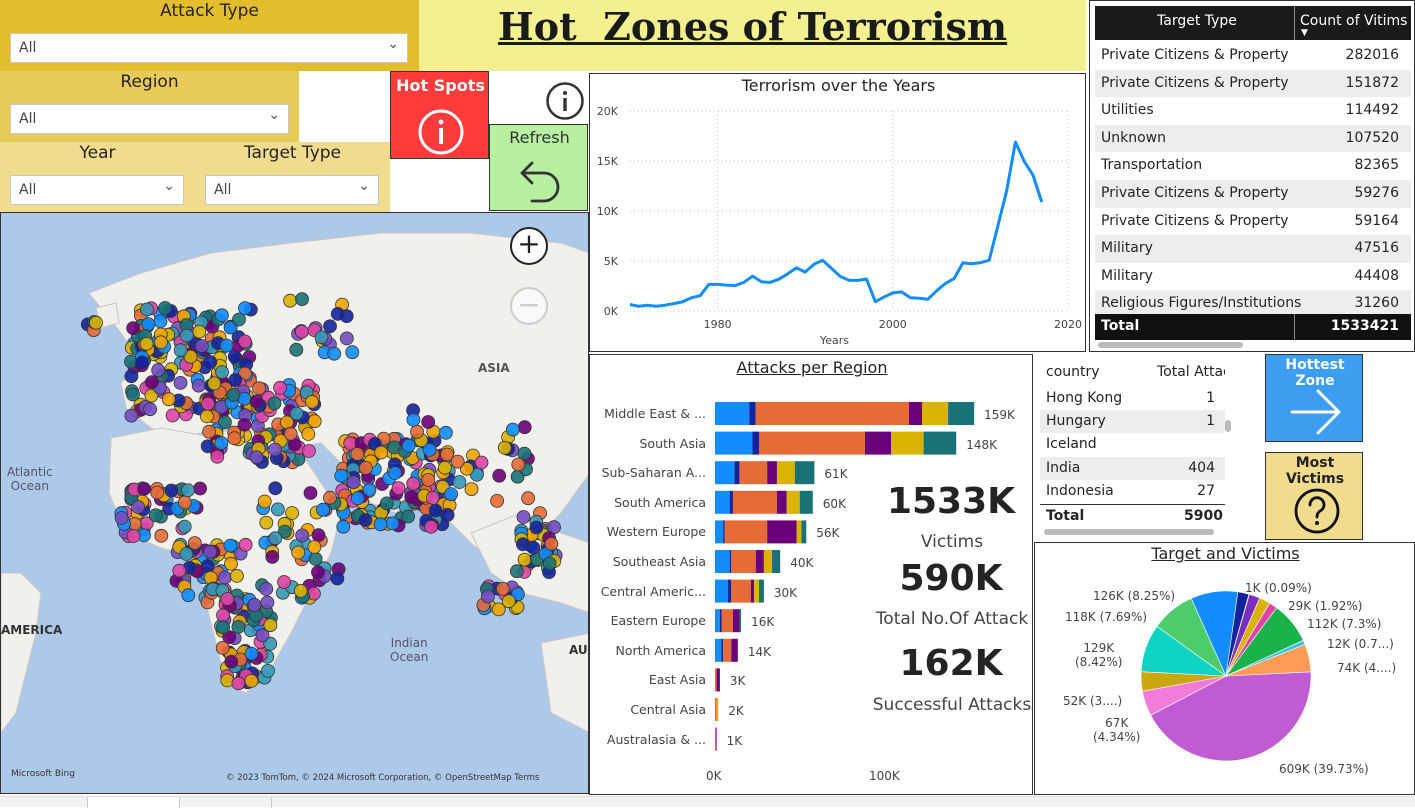  What do you see at coordinates (836, 224) in the screenshot?
I see `attacks-line-series` at bounding box center [836, 224].